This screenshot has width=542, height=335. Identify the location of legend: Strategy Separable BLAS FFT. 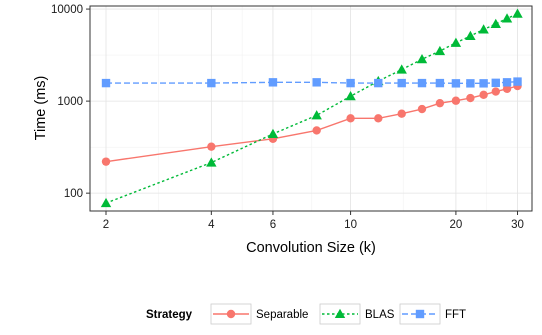
(306, 314).